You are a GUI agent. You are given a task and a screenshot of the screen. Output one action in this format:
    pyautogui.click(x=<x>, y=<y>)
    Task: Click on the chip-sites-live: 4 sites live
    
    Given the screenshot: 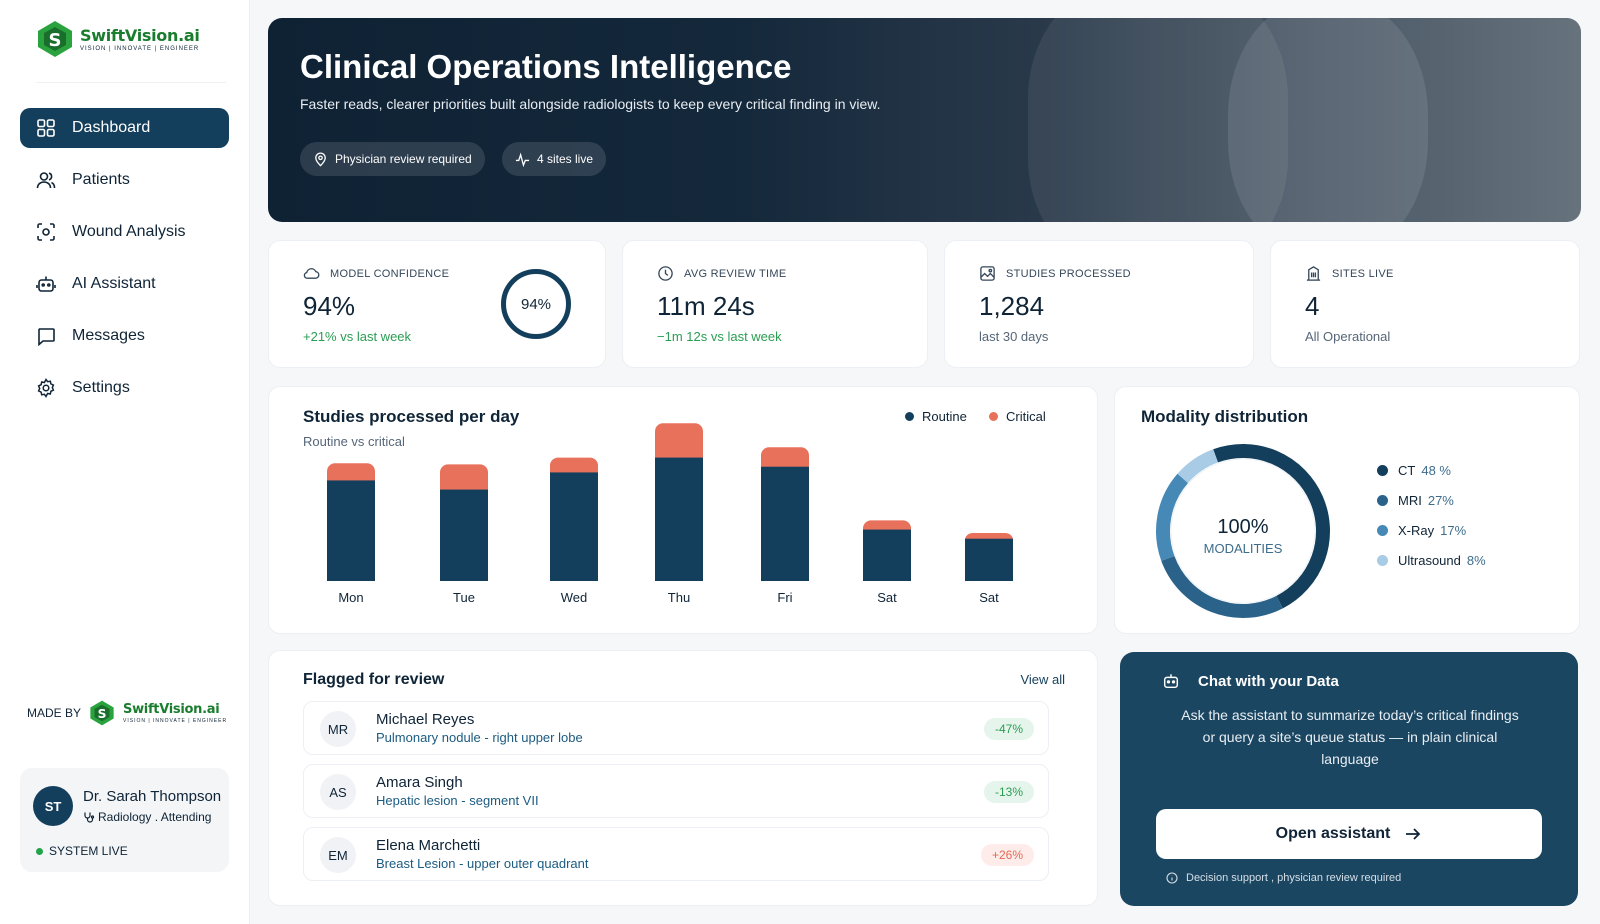 What is the action you would take?
    pyautogui.click(x=554, y=159)
    